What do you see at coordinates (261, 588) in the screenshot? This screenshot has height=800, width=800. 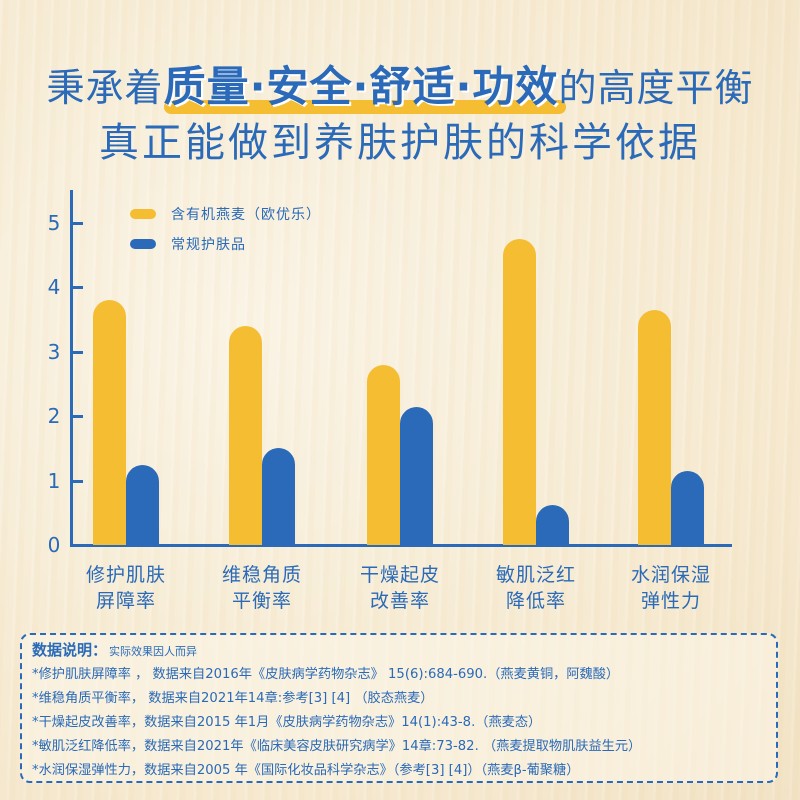 I see `category-label: 维稳角质 平衡率` at bounding box center [261, 588].